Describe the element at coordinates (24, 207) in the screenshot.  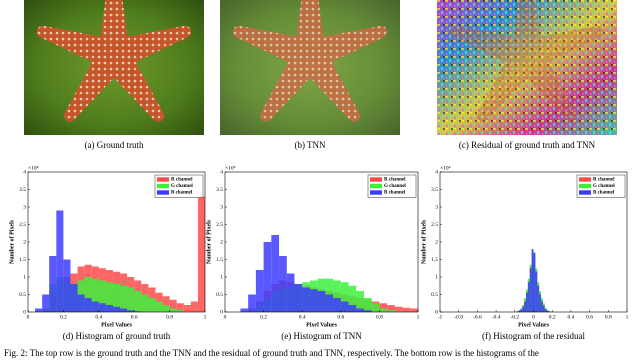
I see `y-tick-label: 3` at that location.